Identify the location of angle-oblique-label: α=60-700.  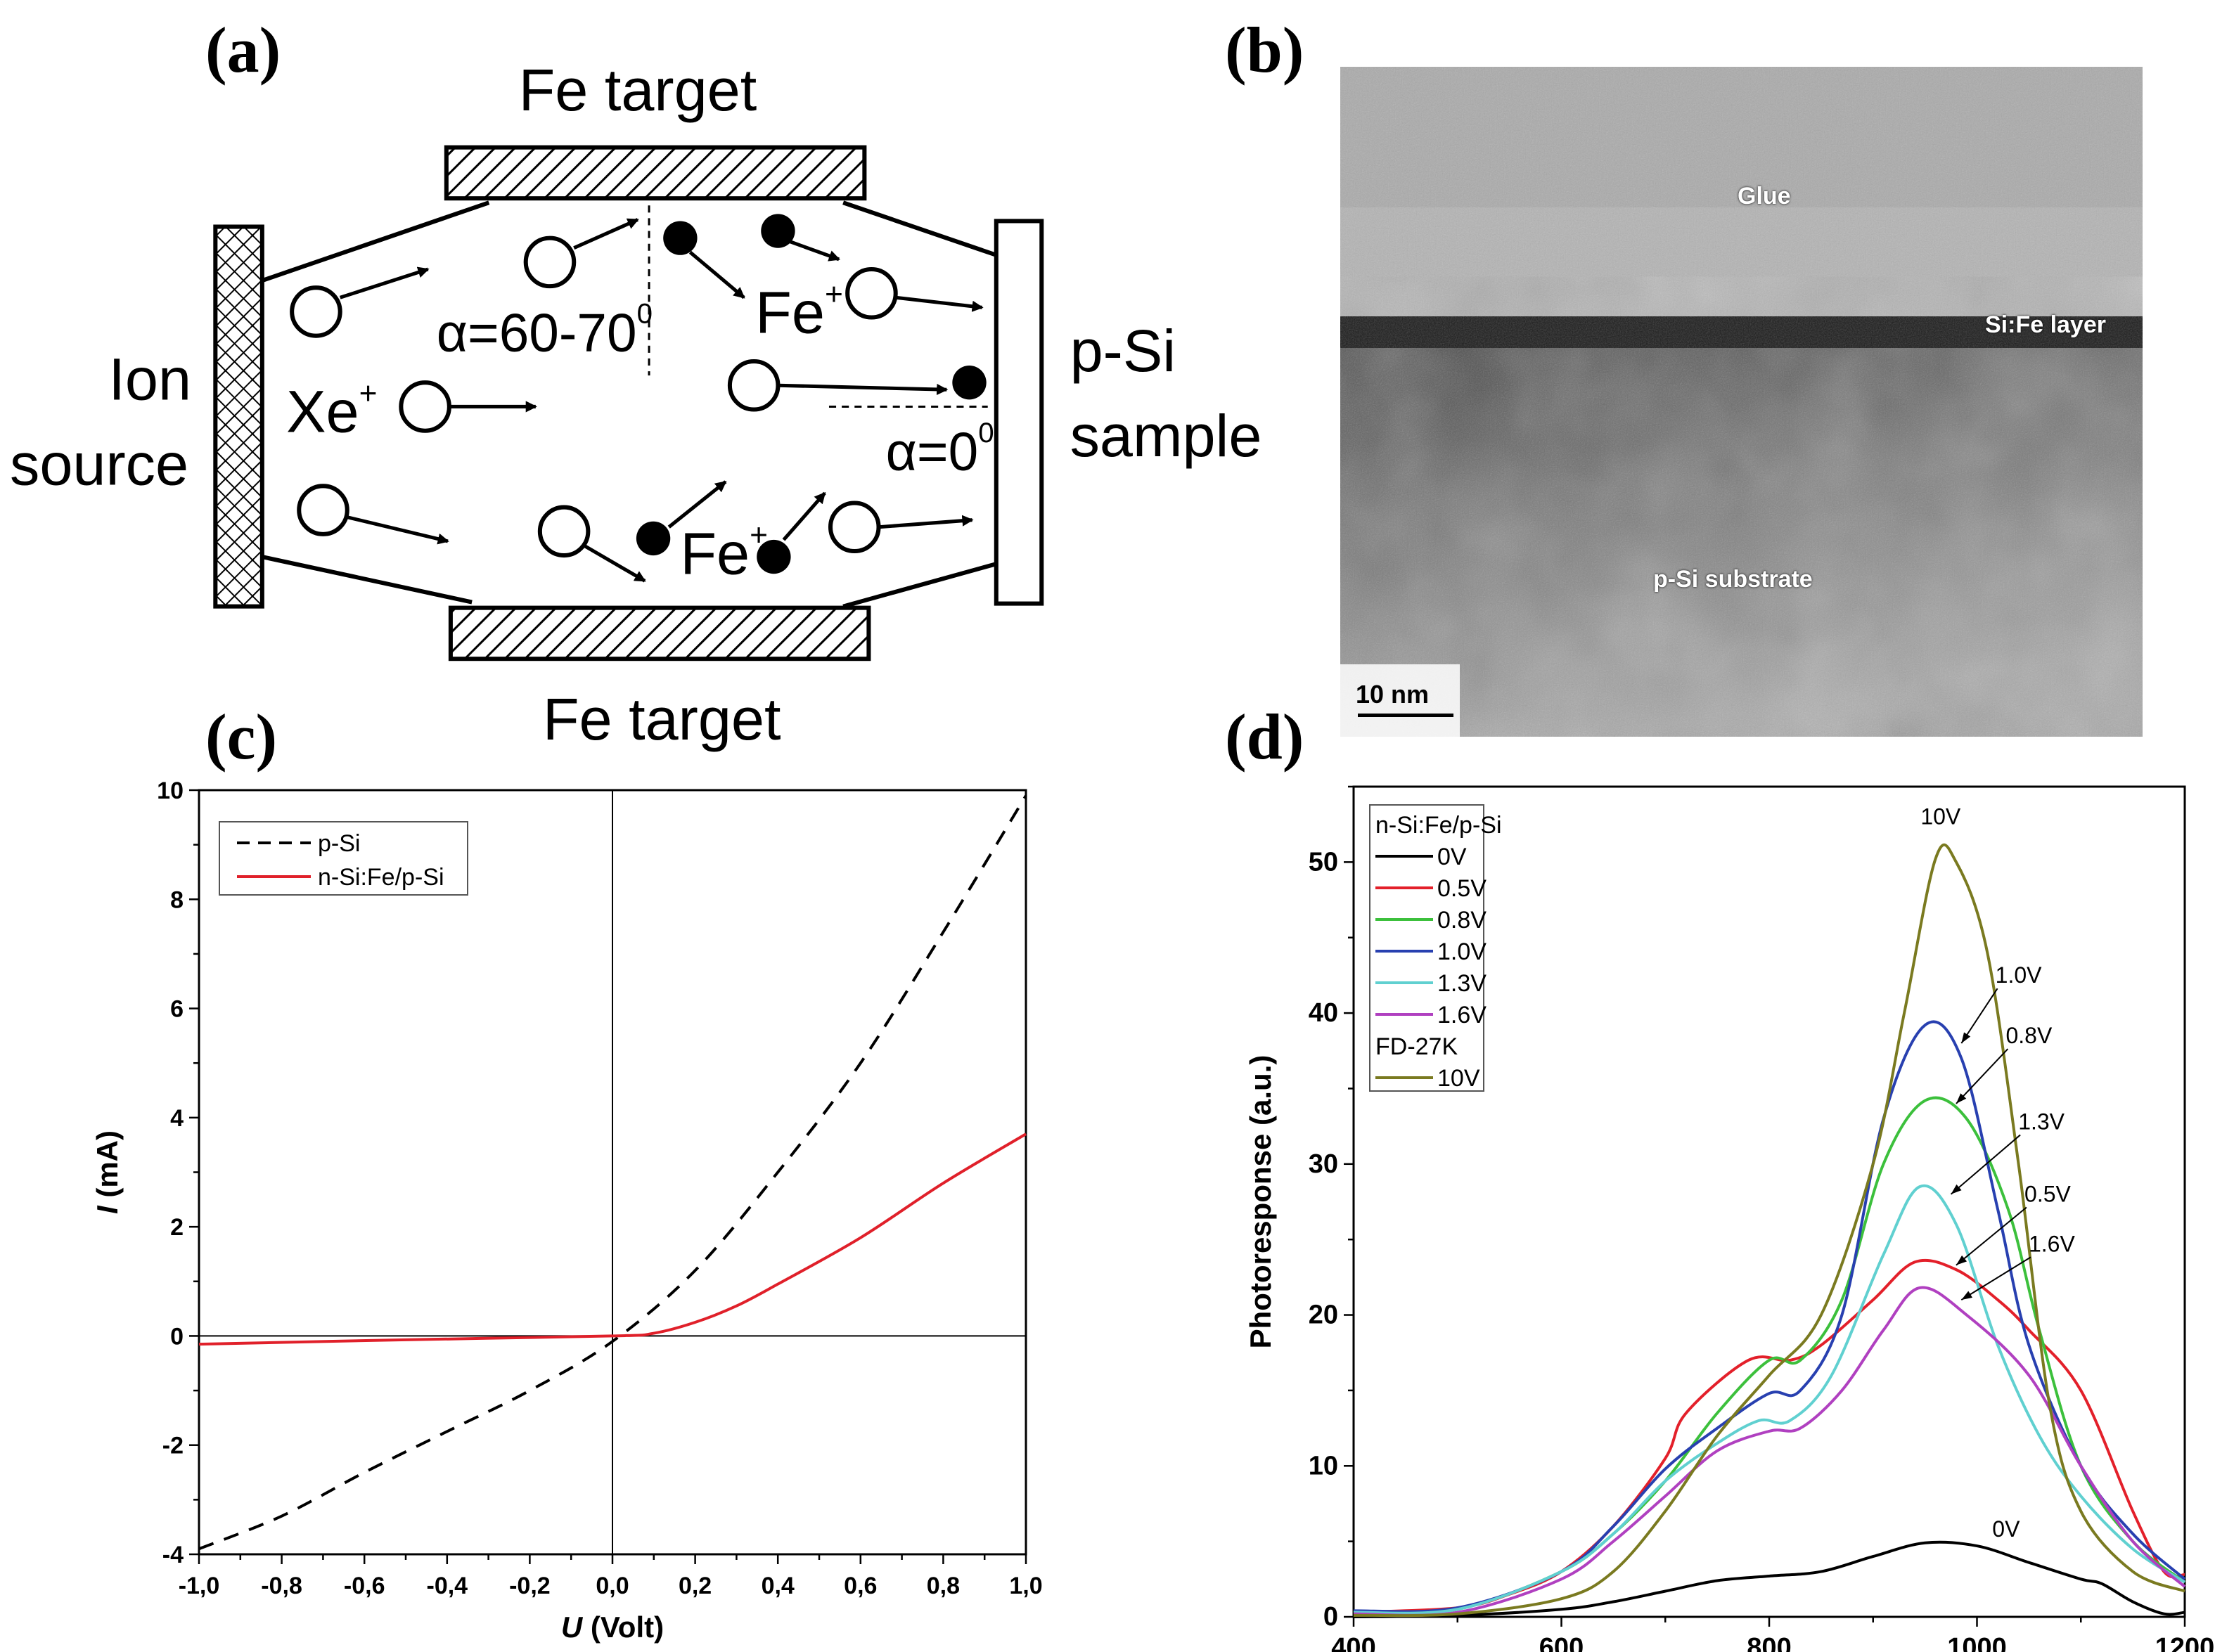
(545, 330).